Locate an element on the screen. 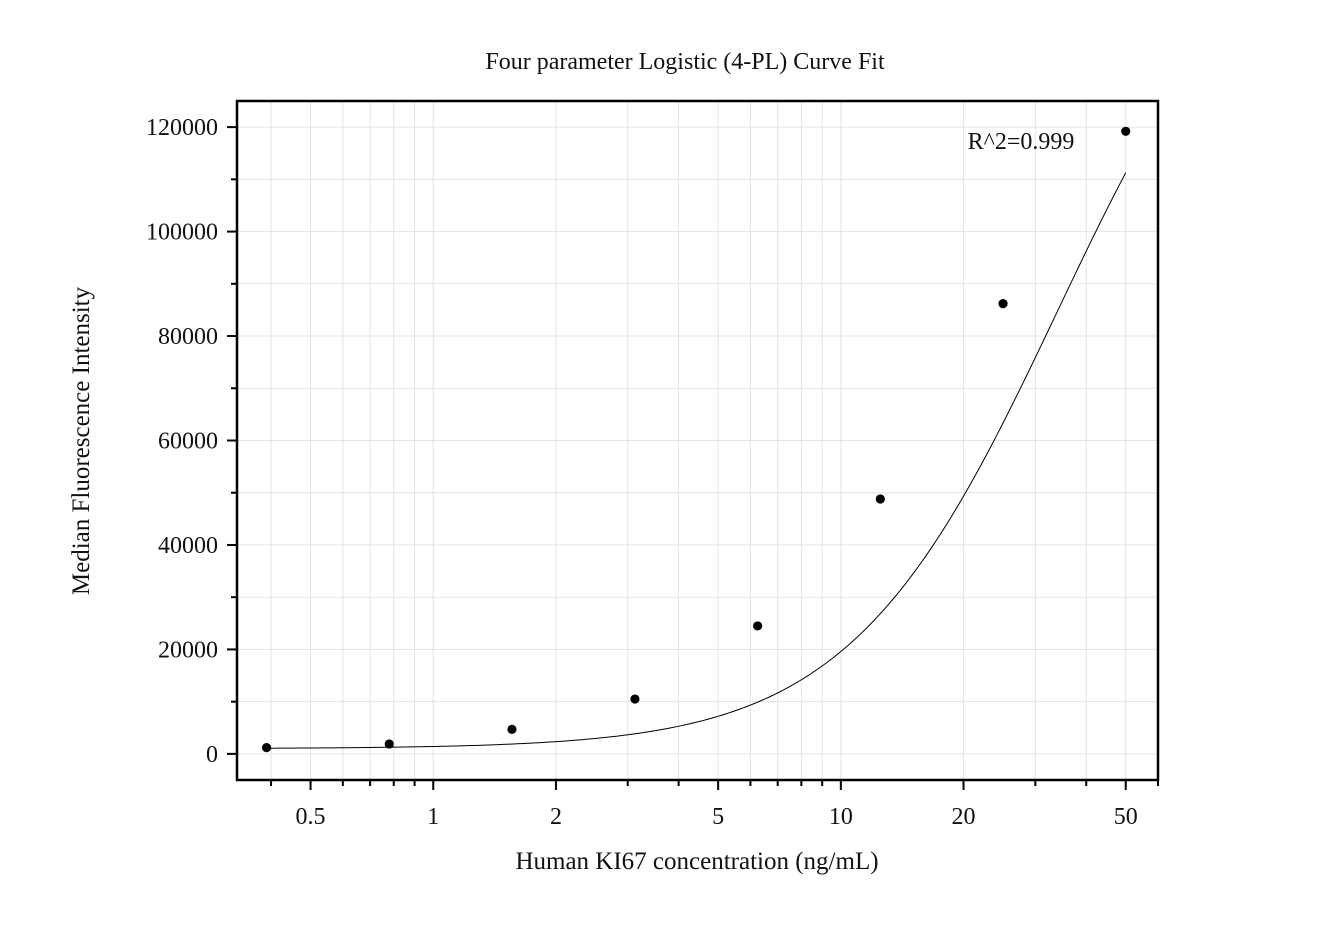  x-tick-label: 50 is located at coordinates (1126, 817).